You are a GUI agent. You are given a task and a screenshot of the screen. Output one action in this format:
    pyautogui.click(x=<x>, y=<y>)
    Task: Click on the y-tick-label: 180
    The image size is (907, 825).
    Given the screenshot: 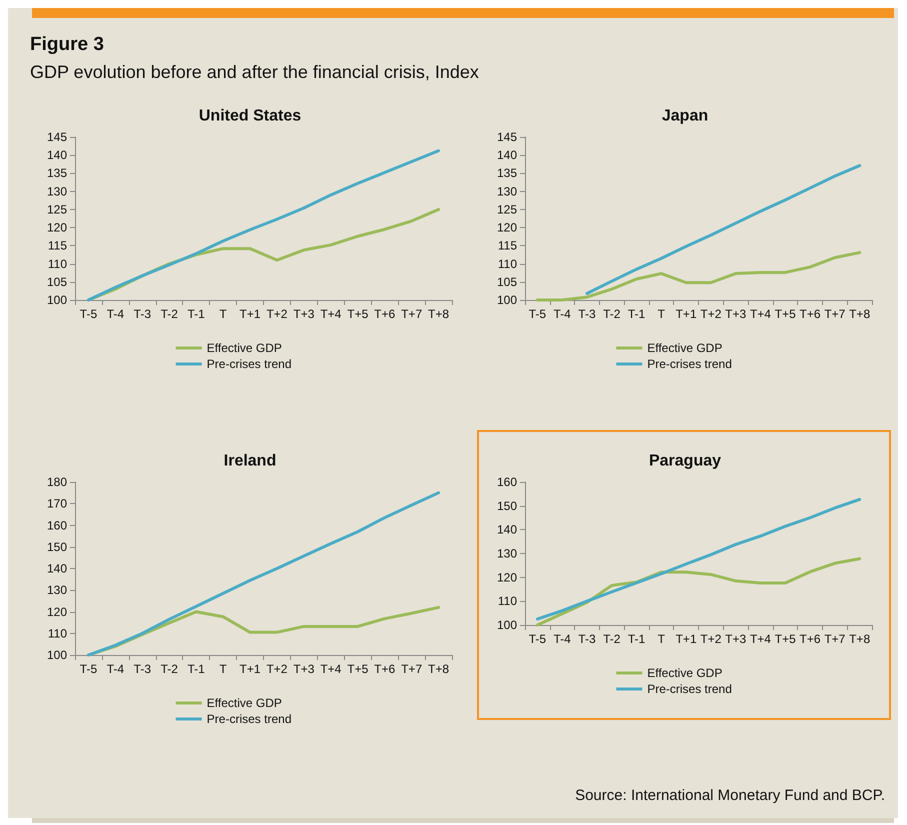 What is the action you would take?
    pyautogui.click(x=57, y=482)
    